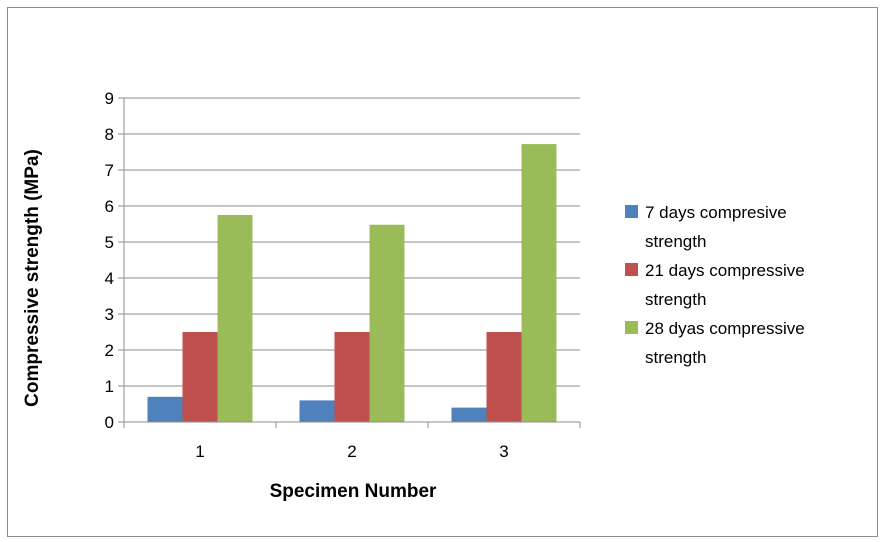  Describe the element at coordinates (725, 270) in the screenshot. I see `legend-label-line: 21 days compressive` at that location.